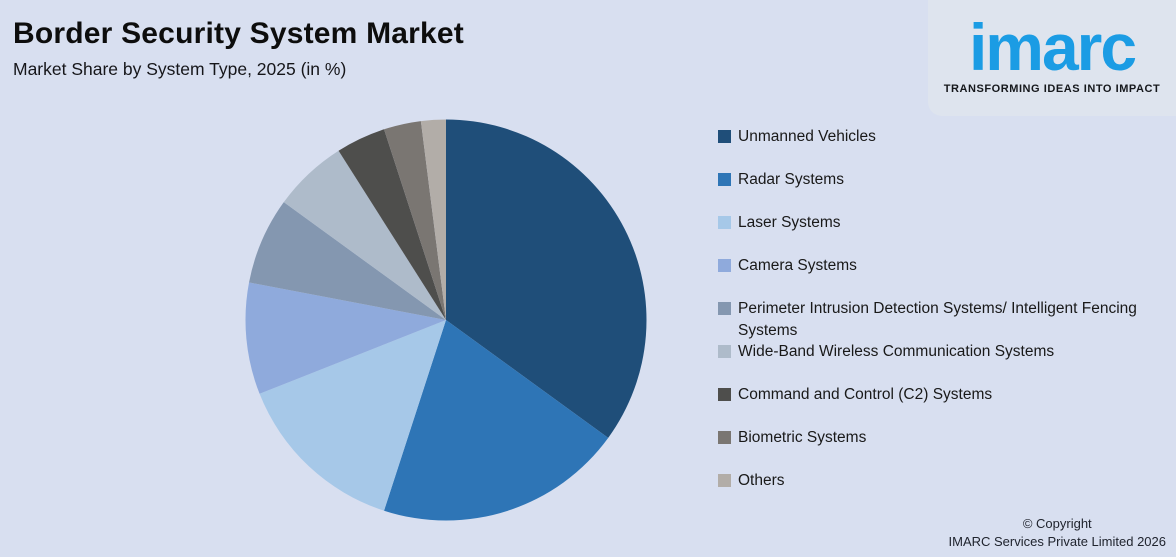  What do you see at coordinates (789, 222) in the screenshot?
I see `legend-label: Laser Systems` at bounding box center [789, 222].